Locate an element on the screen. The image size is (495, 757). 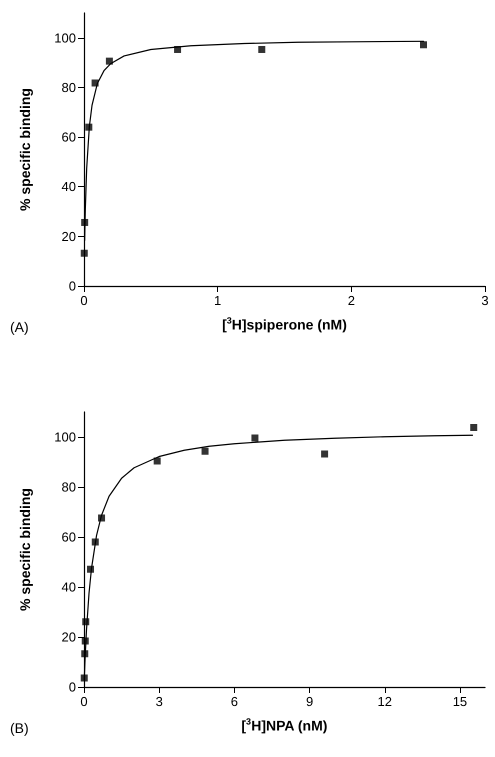
x-tick-label: 9 is located at coordinates (310, 701).